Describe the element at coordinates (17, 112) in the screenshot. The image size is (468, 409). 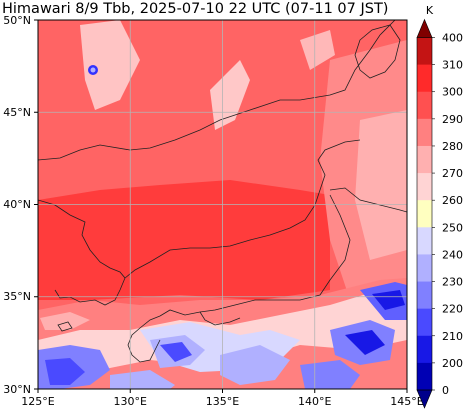
I see `lat-label: 45°N` at that location.